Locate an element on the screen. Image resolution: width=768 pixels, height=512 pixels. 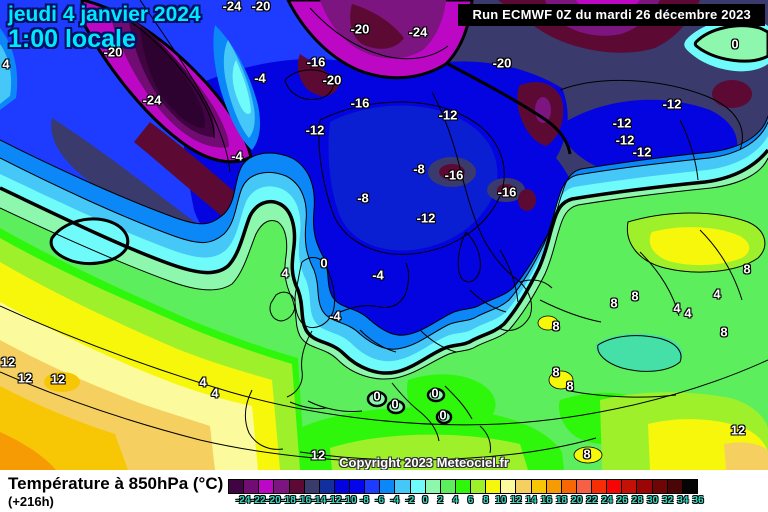
color-scale-tick: -24 is located at coordinates (243, 500).